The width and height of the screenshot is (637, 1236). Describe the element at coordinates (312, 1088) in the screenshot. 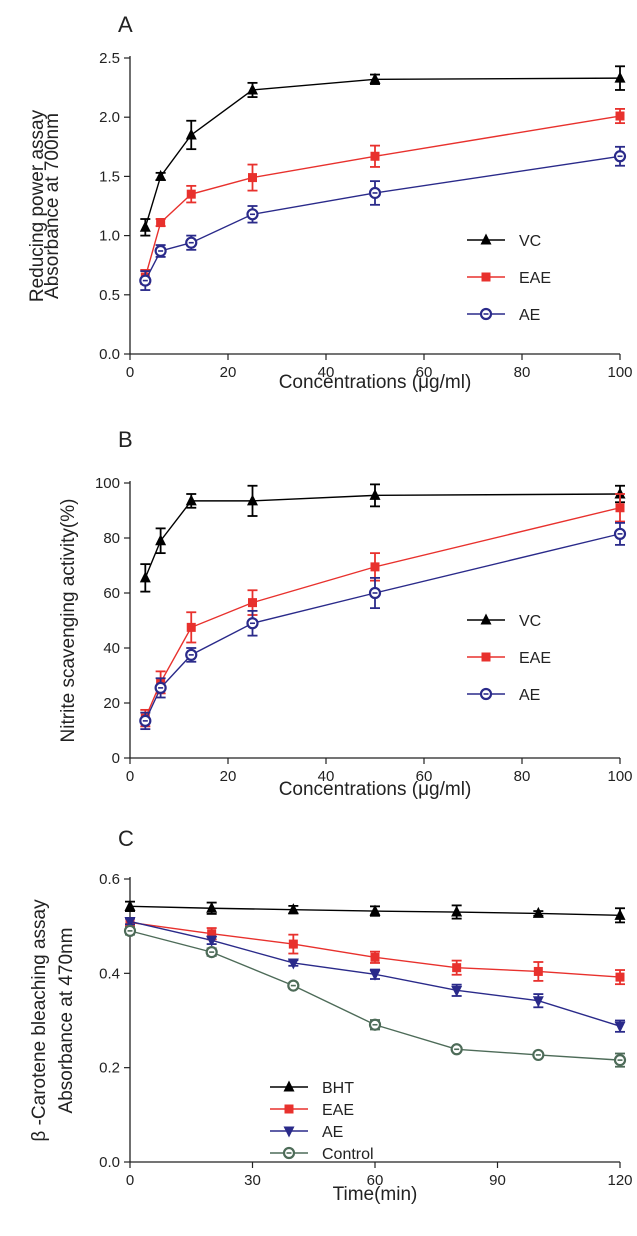

I see `legend-entry: BHT` at that location.